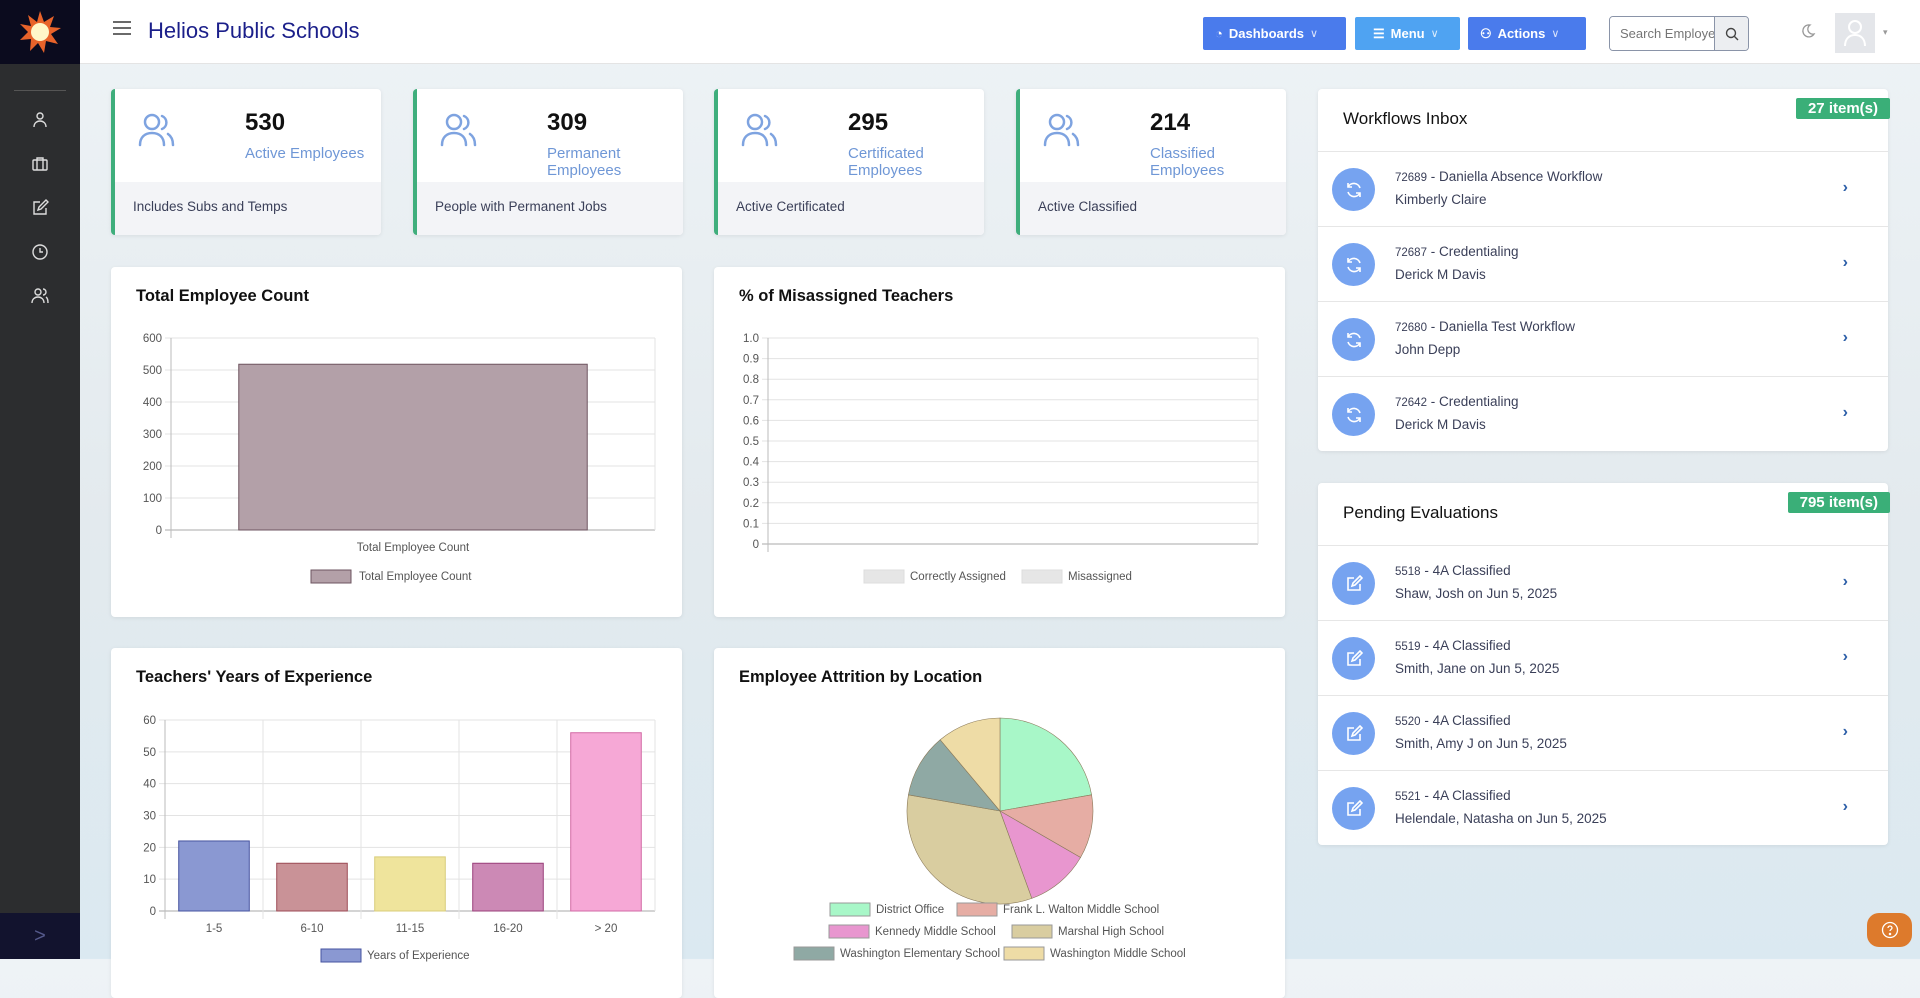 The width and height of the screenshot is (1920, 998). What do you see at coordinates (152, 371) in the screenshot?
I see `y-tick-label: 500` at bounding box center [152, 371].